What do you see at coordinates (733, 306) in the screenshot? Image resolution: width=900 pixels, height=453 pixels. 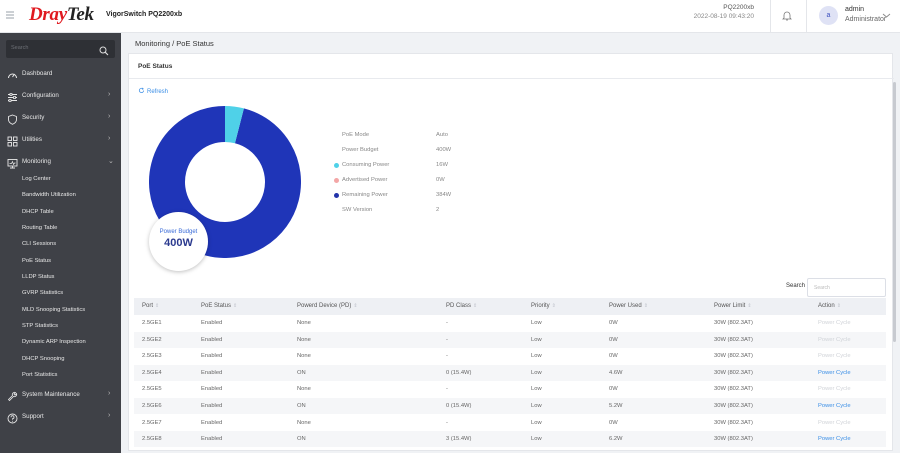 I see `column-header-power-limit: Power Limit ⇕` at bounding box center [733, 306].